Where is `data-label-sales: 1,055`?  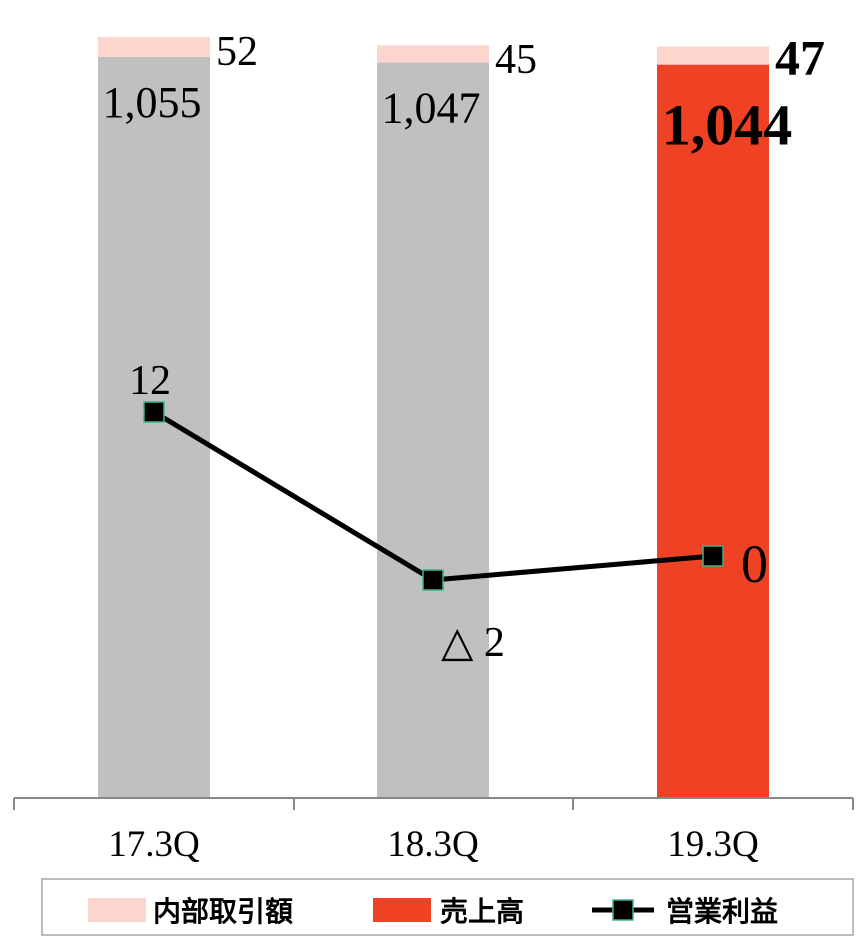 data-label-sales: 1,055 is located at coordinates (152, 102).